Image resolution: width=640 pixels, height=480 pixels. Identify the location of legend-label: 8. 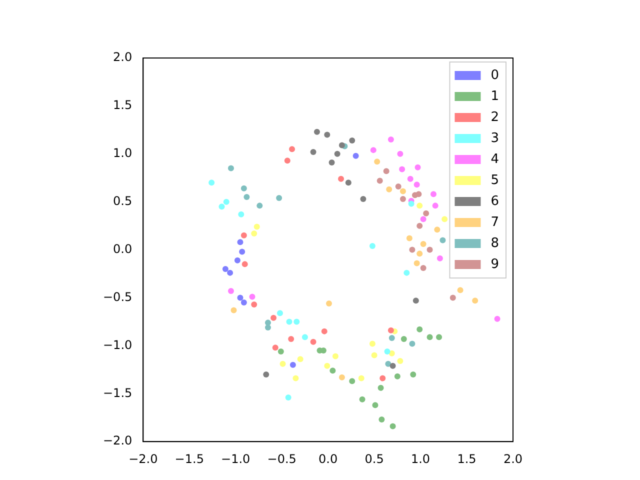
(495, 243).